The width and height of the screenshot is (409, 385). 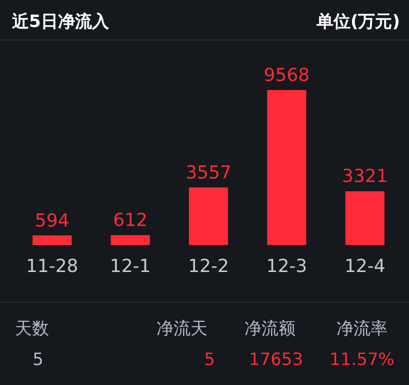 What do you see at coordinates (209, 173) in the screenshot?
I see `data-label: 3557` at bounding box center [209, 173].